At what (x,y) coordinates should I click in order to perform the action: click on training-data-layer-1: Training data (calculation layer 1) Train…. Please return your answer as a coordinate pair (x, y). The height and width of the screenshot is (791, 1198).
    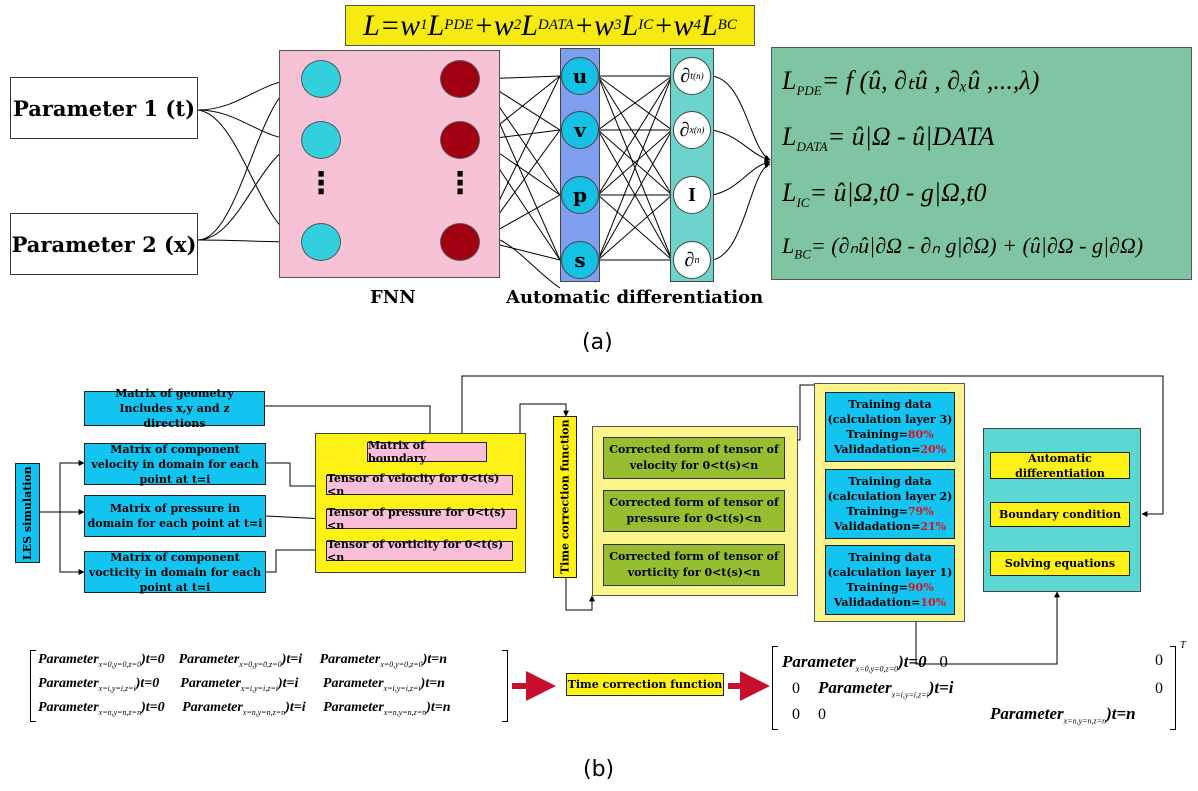
    Looking at the image, I should click on (890, 580).